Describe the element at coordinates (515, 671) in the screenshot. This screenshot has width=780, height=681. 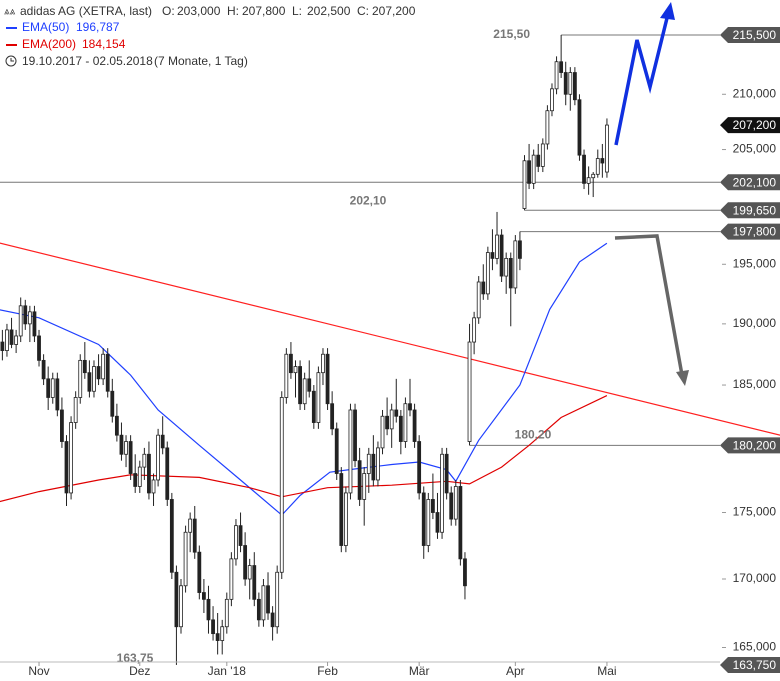
I see `x-tick-label: Apr` at that location.